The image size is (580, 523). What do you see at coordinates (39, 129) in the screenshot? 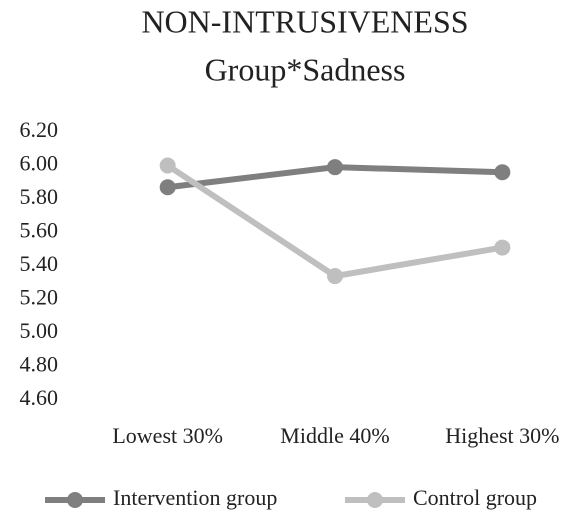
I see `y-tick-label: 6.20` at bounding box center [39, 129].